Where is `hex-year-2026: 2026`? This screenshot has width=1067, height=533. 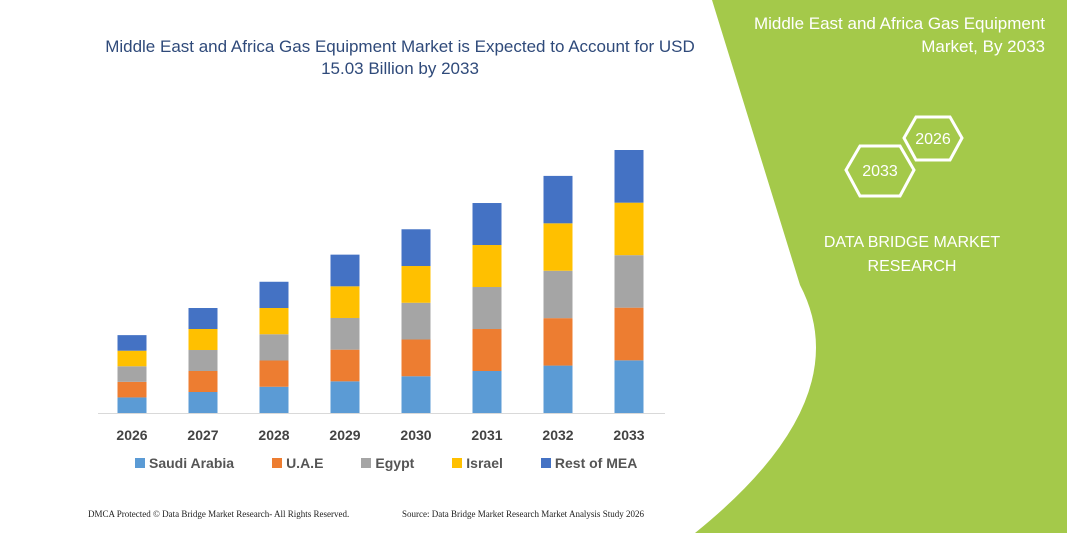
hex-year-2026: 2026 is located at coordinates (933, 139).